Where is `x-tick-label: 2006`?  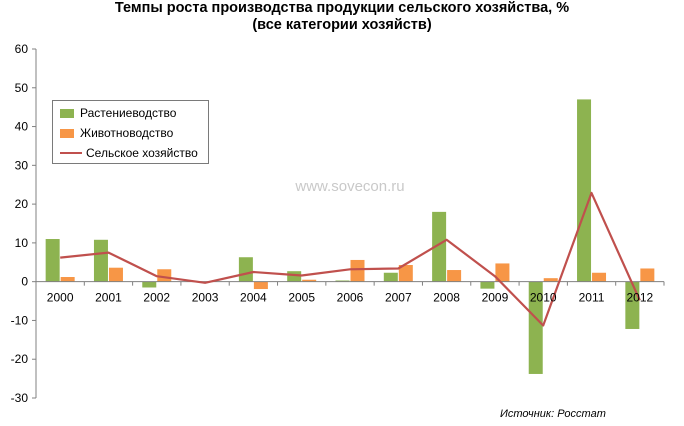 x-tick-label: 2006 is located at coordinates (350, 298).